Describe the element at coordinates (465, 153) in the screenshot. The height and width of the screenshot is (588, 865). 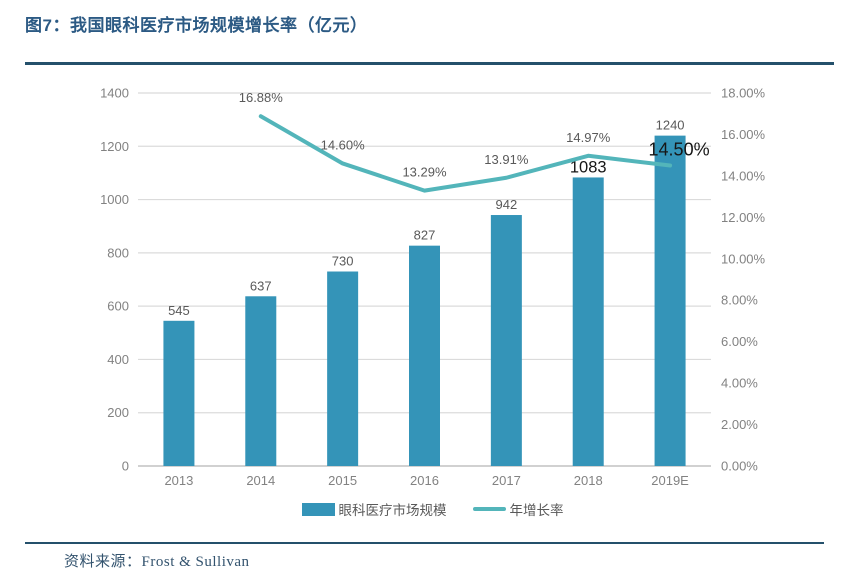
I see `growth-rate-line` at that location.